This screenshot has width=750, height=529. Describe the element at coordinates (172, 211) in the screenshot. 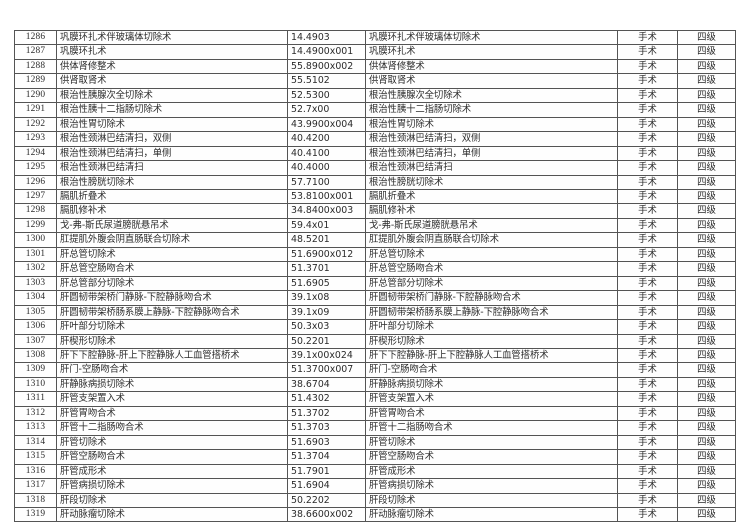

I see `cell-procedure-name: 膈肌修补术` at that location.